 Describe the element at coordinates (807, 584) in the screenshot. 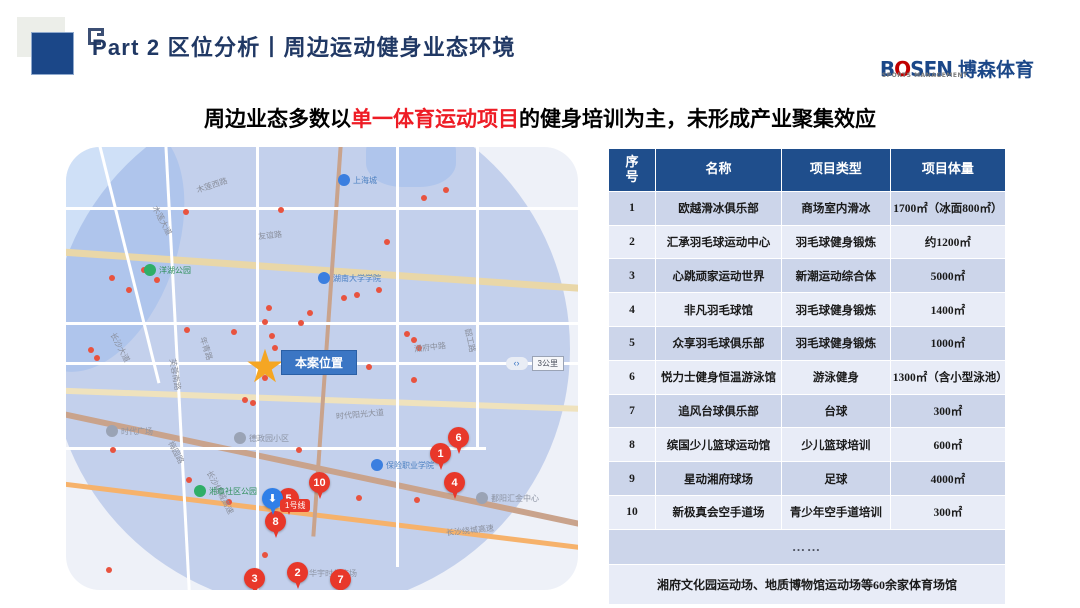

I see `cell-footer-note: 湘府文化园运动场、地质博物馆运动场等60余家体育场馆` at that location.